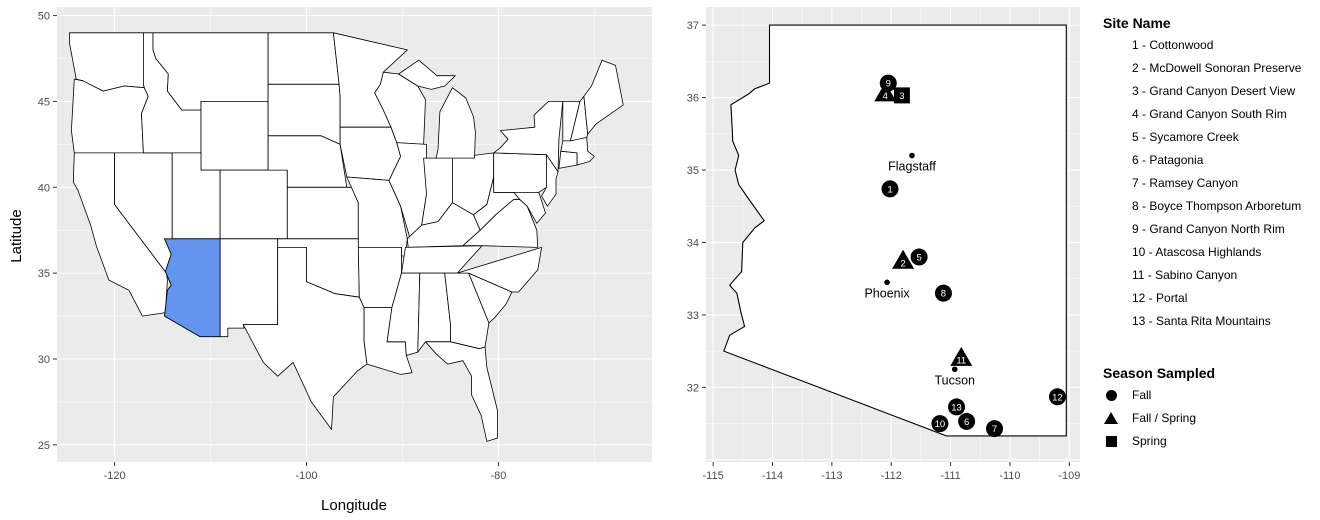 The height and width of the screenshot is (520, 1320). Describe the element at coordinates (1185, 275) in the screenshot. I see `site-legend-item: 11 - Sabino Canyon` at that location.